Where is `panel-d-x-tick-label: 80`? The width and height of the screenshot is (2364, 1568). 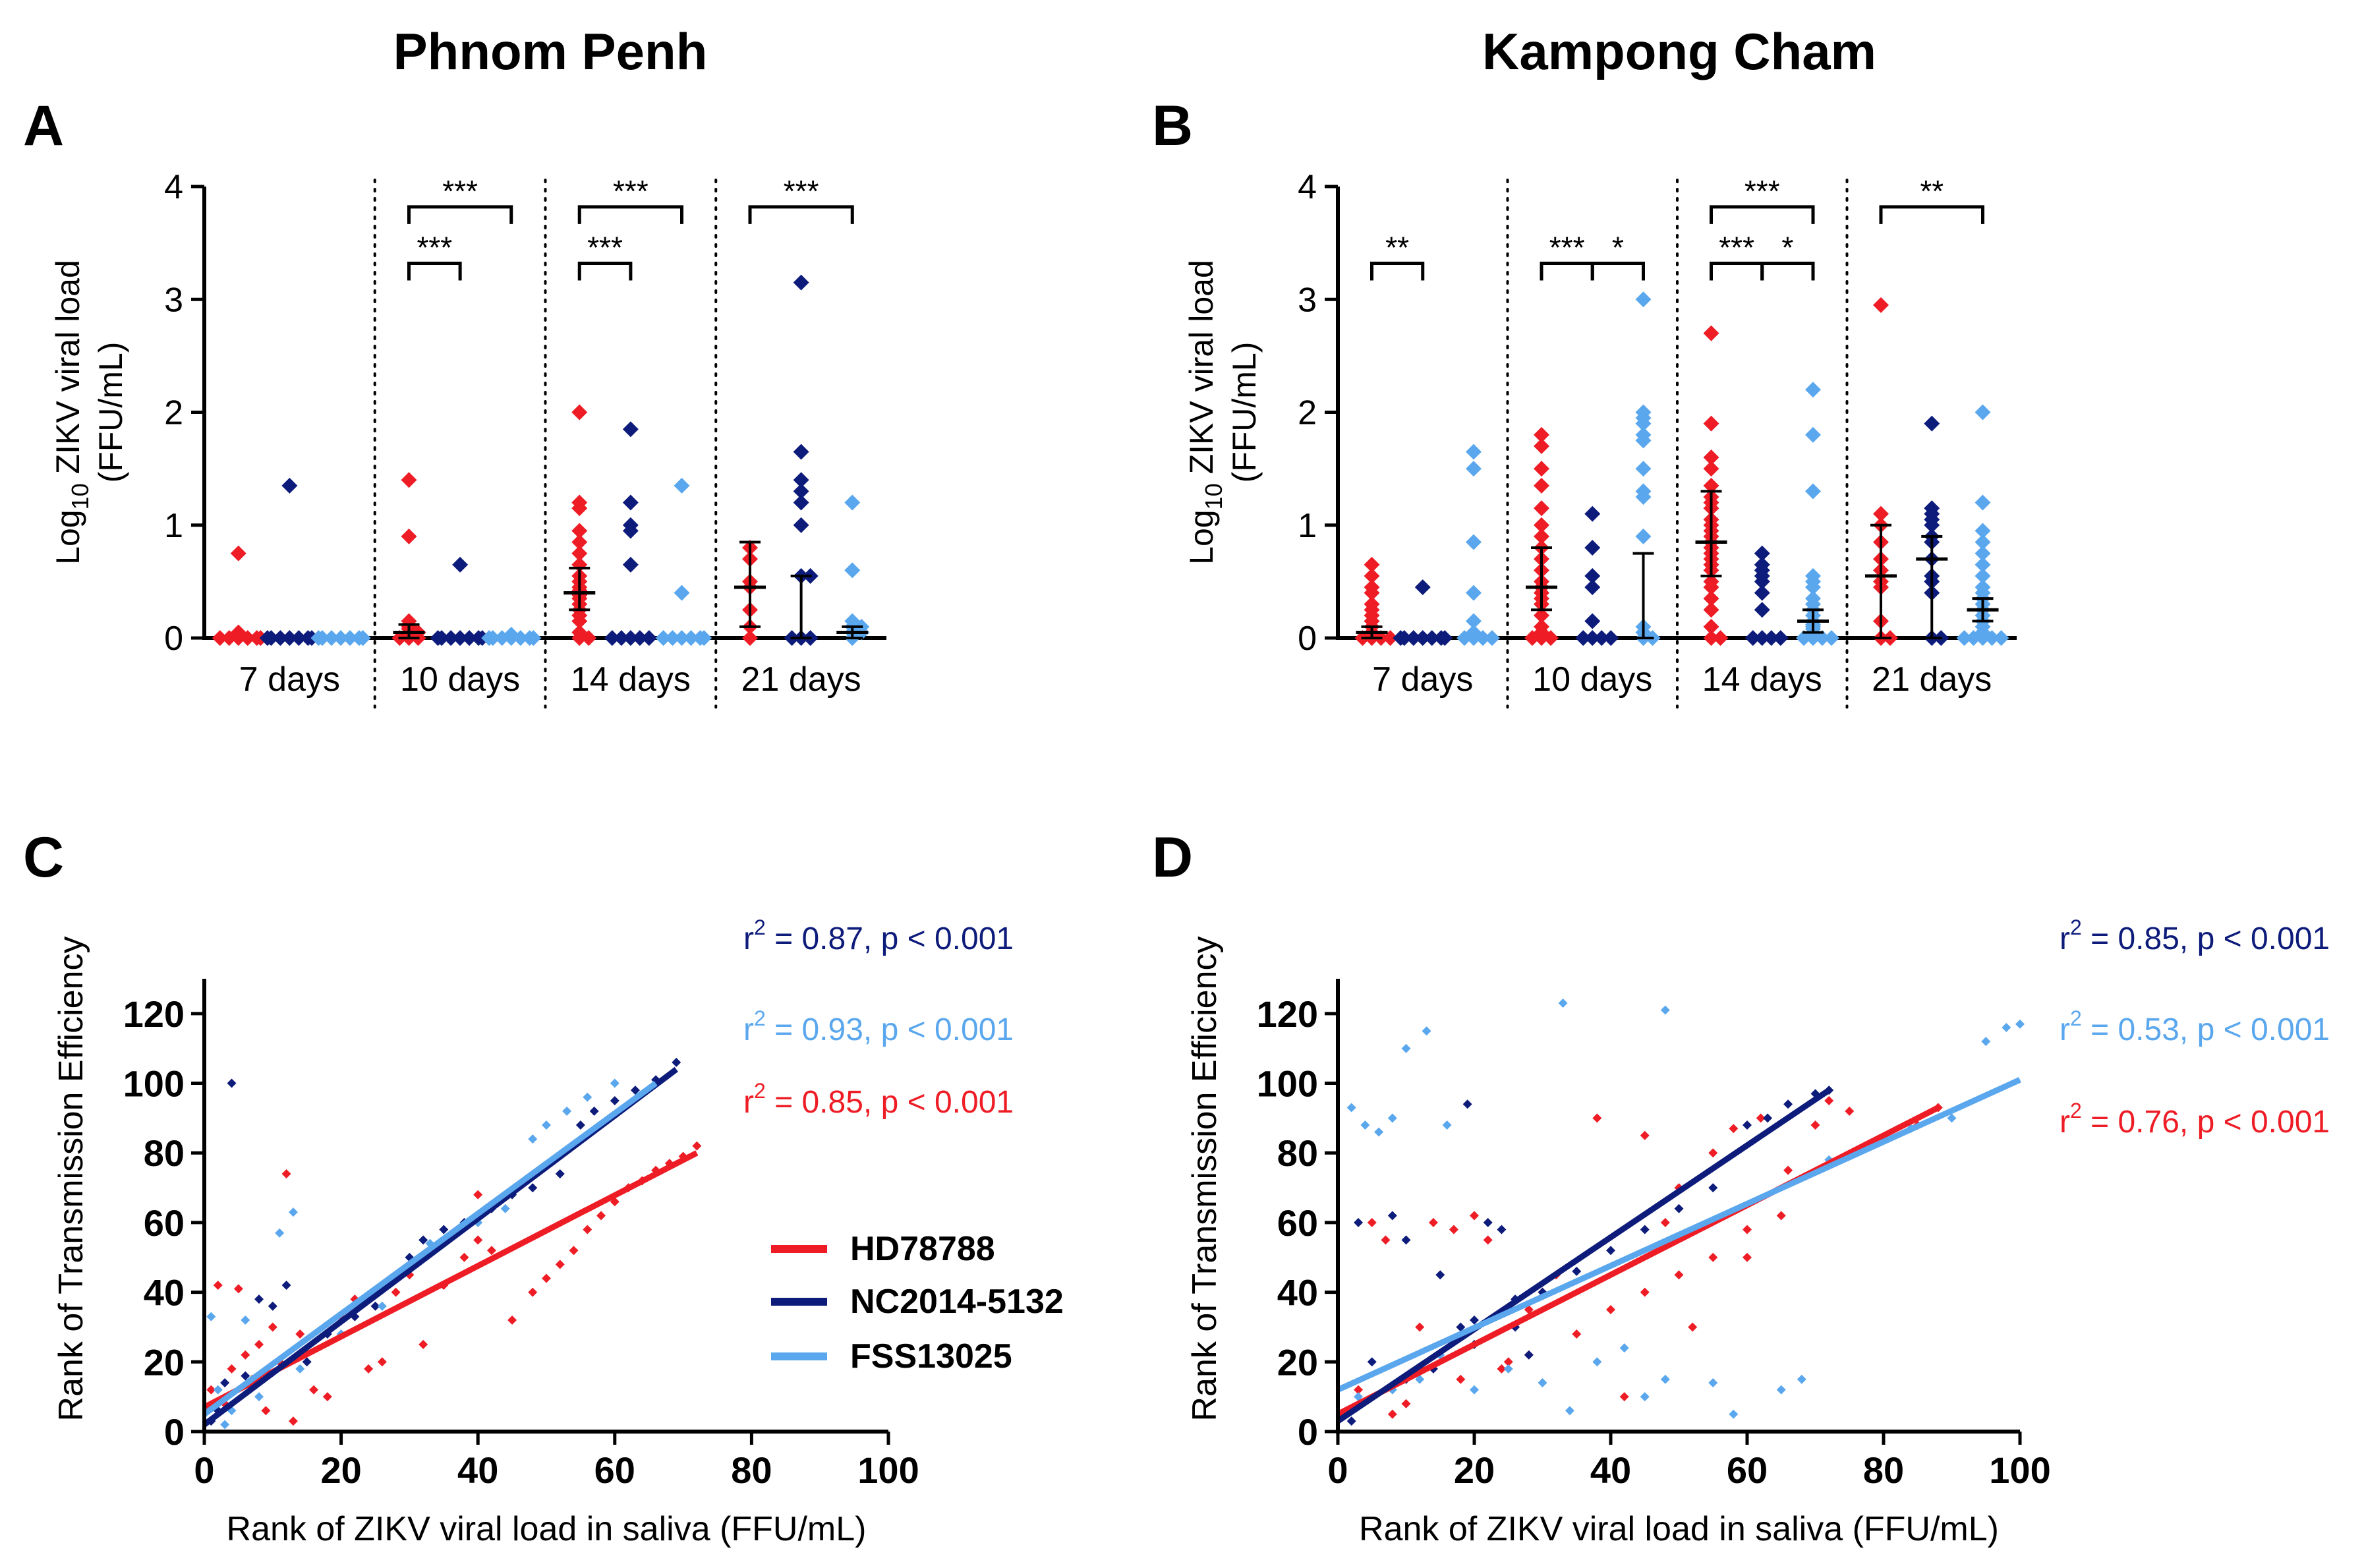
panel-d-x-tick-label: 80 is located at coordinates (1883, 1470).